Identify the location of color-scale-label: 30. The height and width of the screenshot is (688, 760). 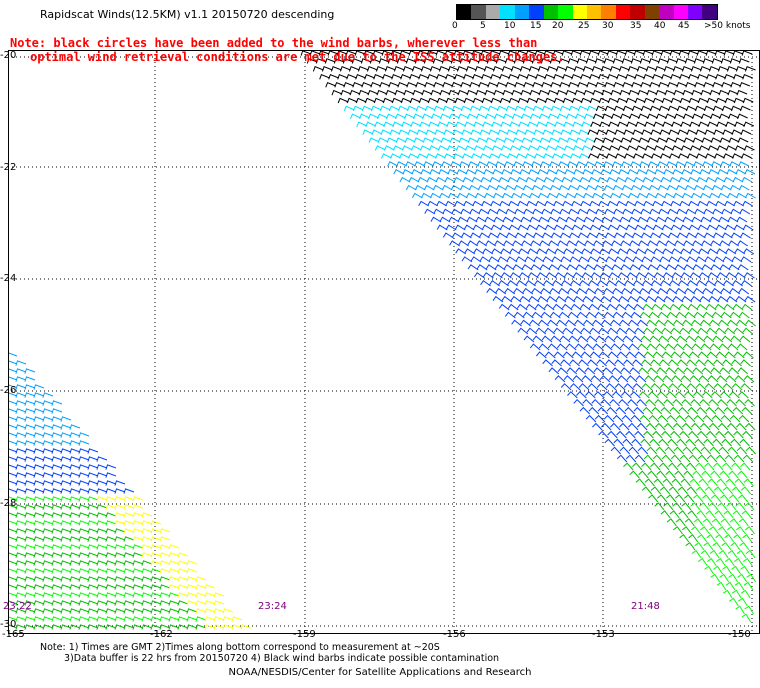
(608, 26).